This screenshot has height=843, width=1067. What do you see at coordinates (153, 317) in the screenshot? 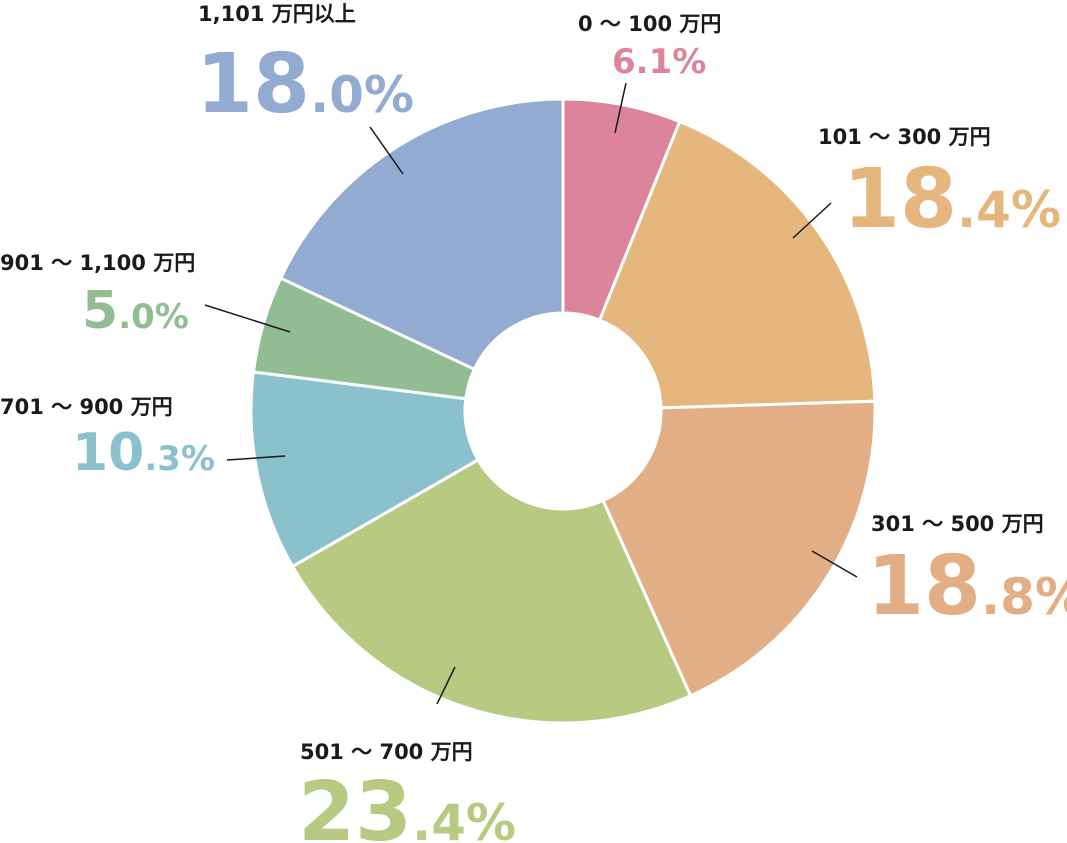
I see `slice-percent-dec-6: .0%` at bounding box center [153, 317].